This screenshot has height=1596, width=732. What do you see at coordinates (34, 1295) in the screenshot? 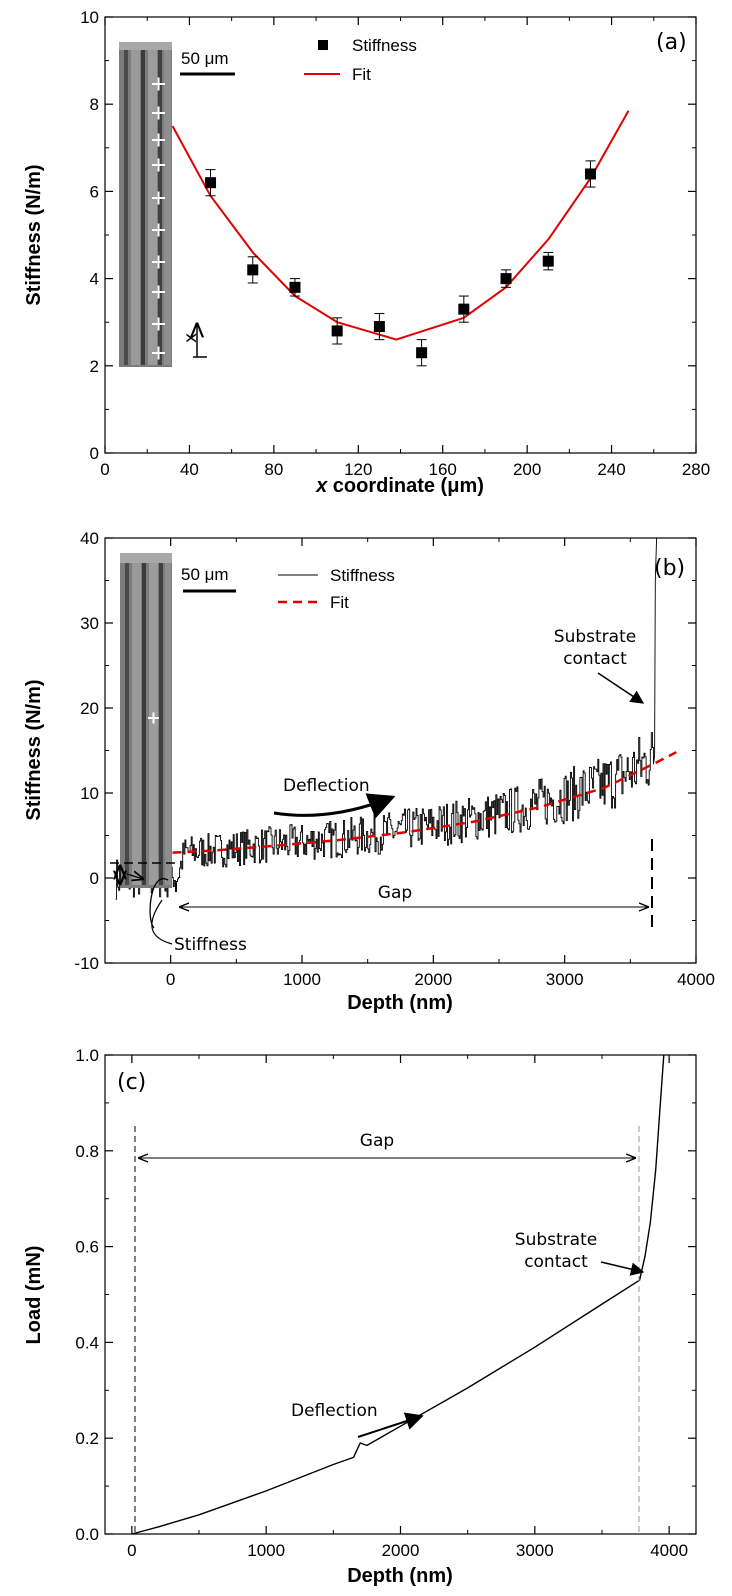
I see `y-axis-title-c: Load (mN)` at bounding box center [34, 1295].